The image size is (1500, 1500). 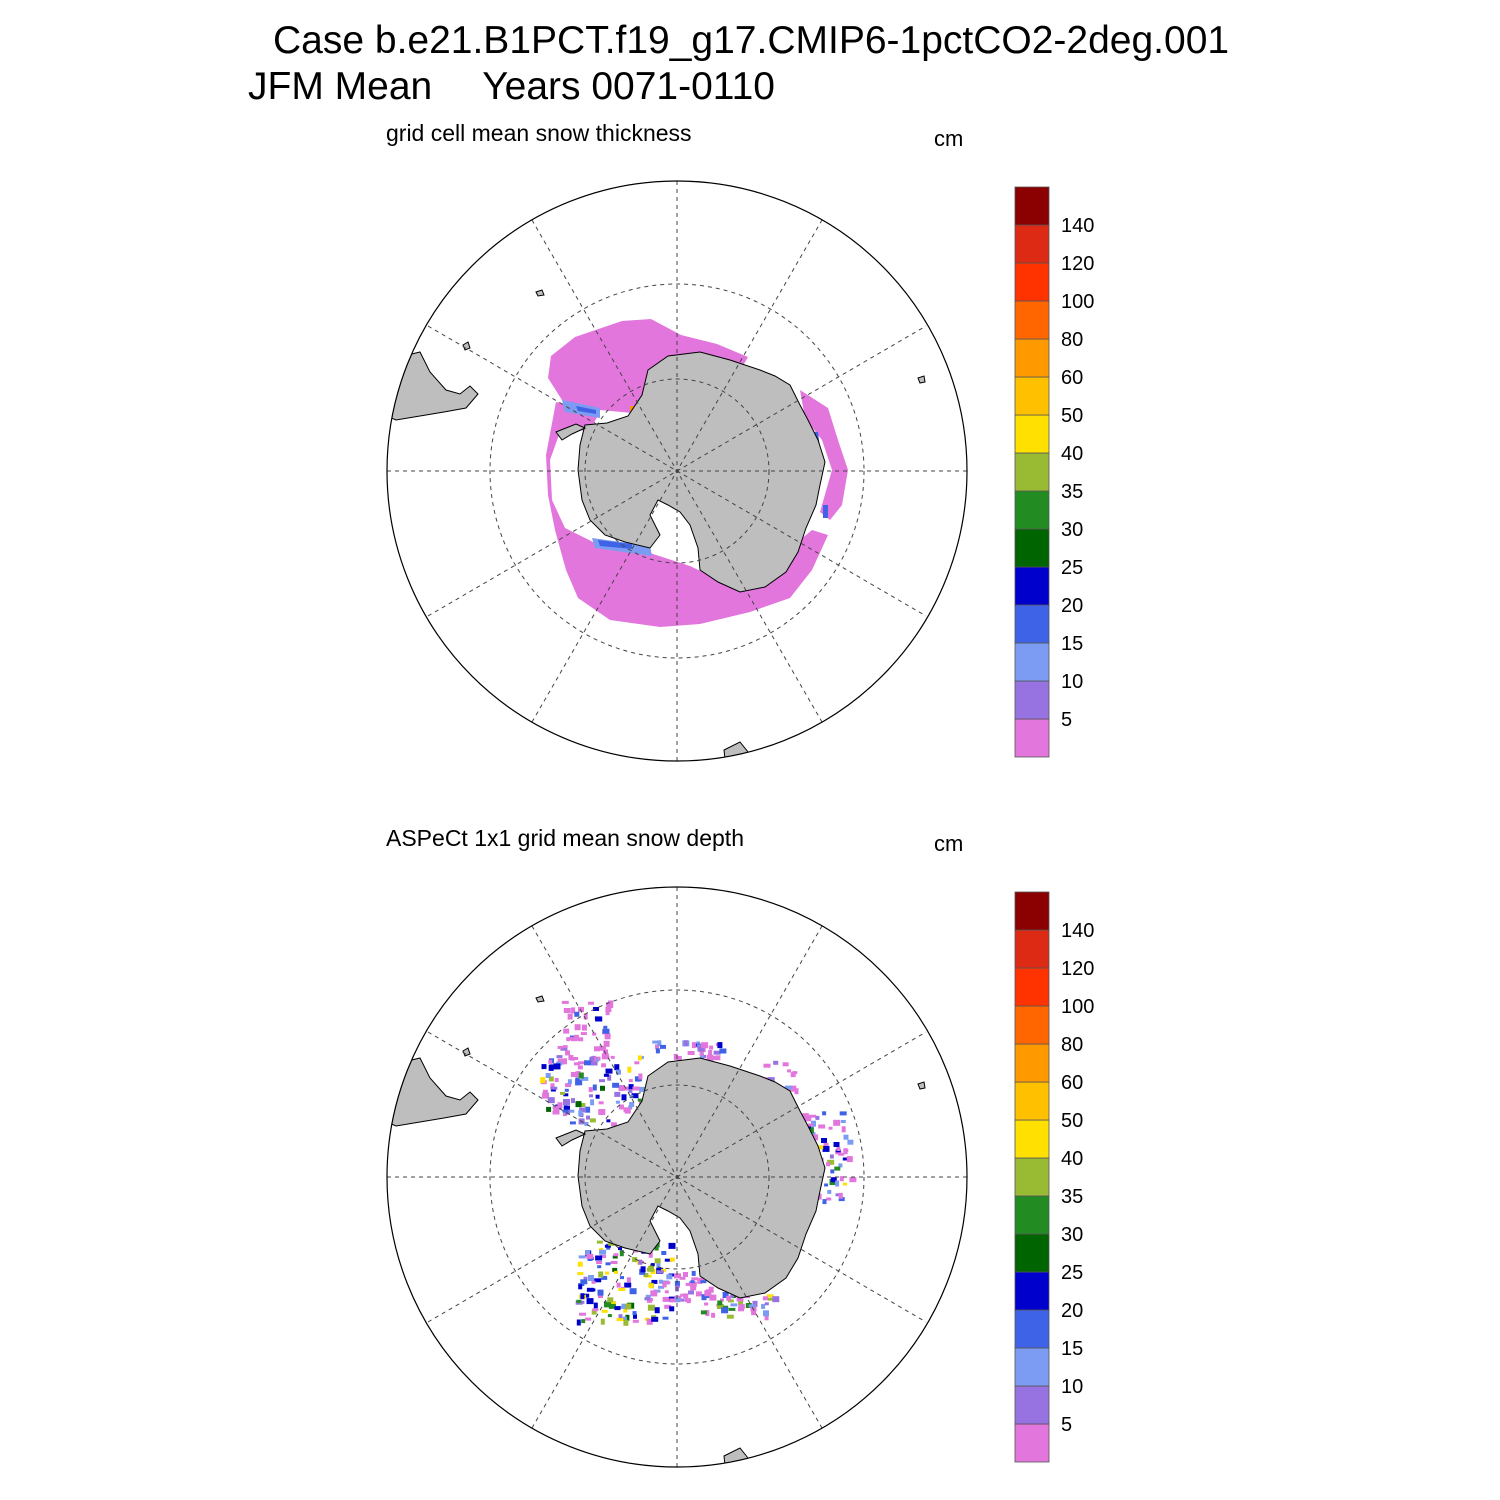 I want to click on panel-1-colorbar-label: 25, so click(x=1072, y=568).